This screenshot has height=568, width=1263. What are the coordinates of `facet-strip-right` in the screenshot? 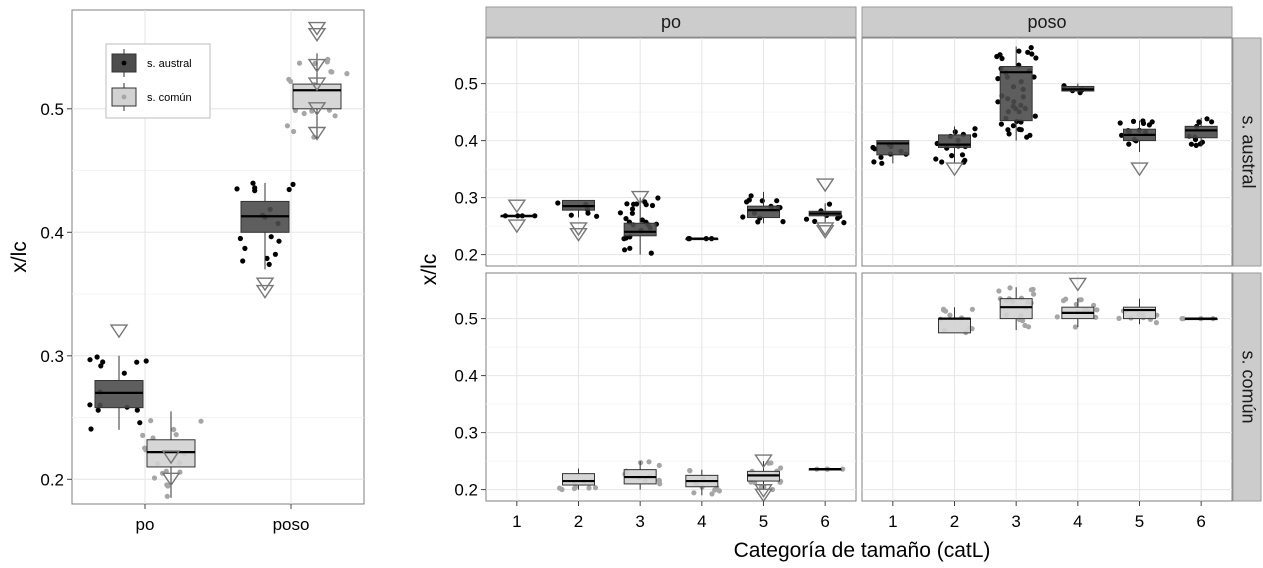 It's located at (1247, 152).